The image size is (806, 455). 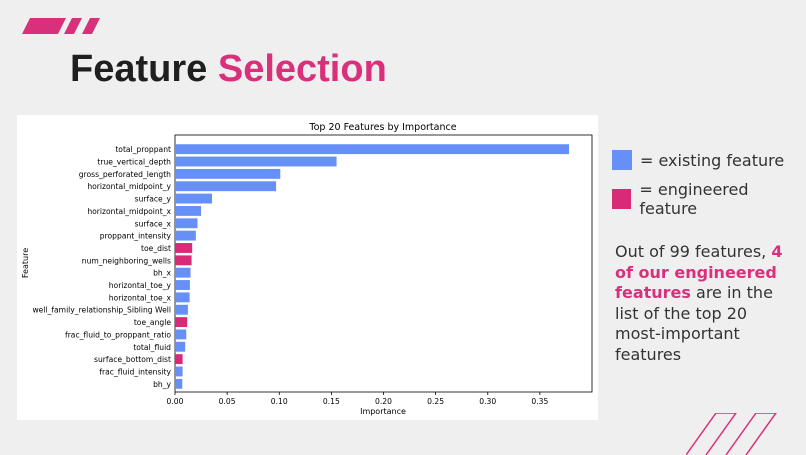 I want to click on y-tick-label: surface_x, so click(x=153, y=223).